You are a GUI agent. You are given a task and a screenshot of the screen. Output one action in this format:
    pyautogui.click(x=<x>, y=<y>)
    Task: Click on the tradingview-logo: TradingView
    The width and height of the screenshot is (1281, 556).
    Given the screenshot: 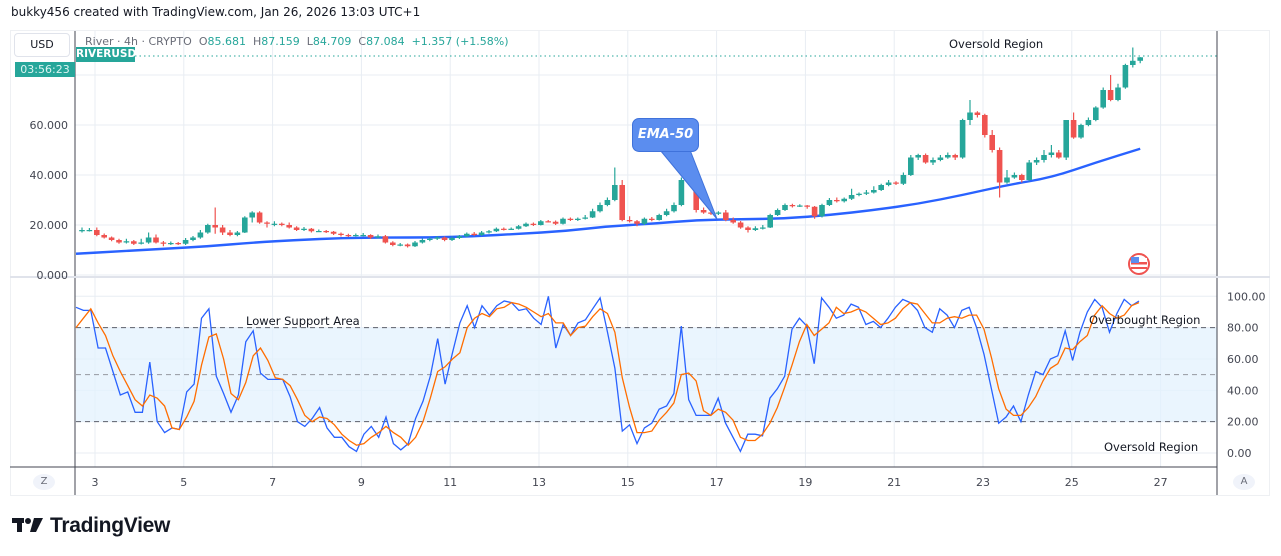 What is the action you would take?
    pyautogui.click(x=91, y=527)
    